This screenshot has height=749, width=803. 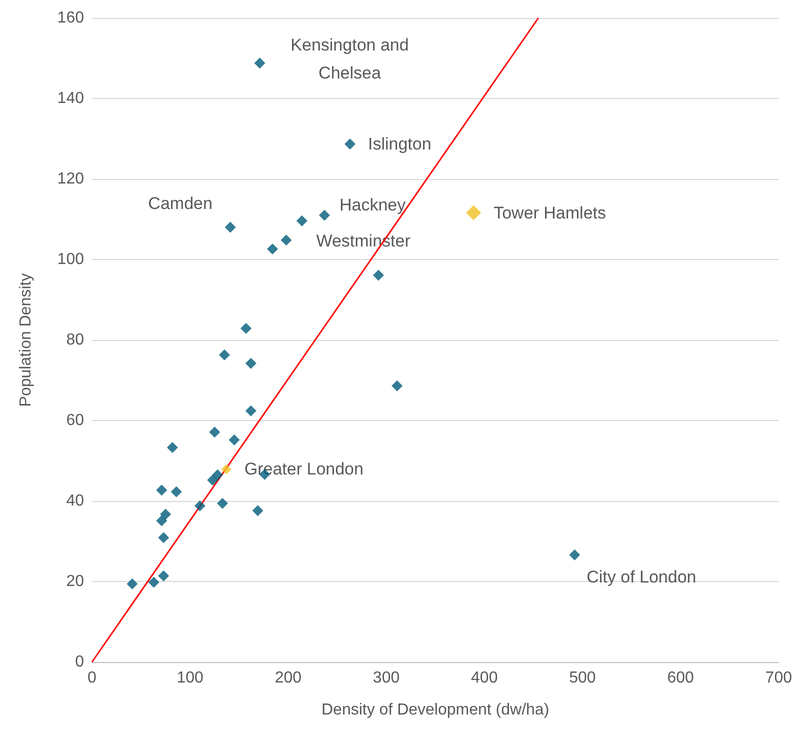 What do you see at coordinates (75, 501) in the screenshot?
I see `y-tick-label: 40` at bounding box center [75, 501].